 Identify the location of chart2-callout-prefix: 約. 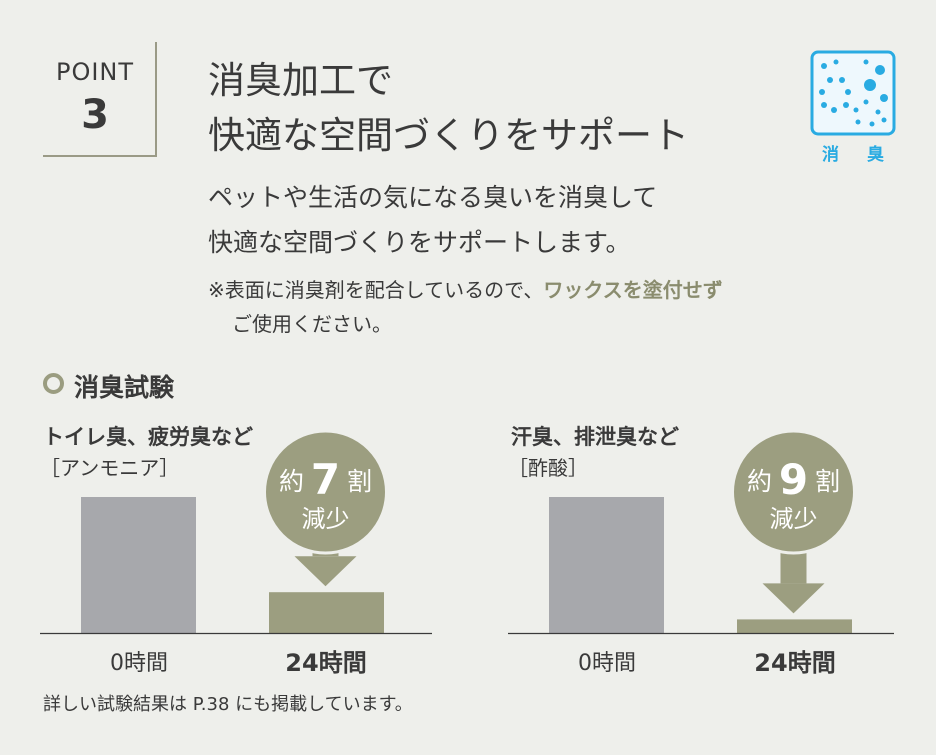
(759, 481).